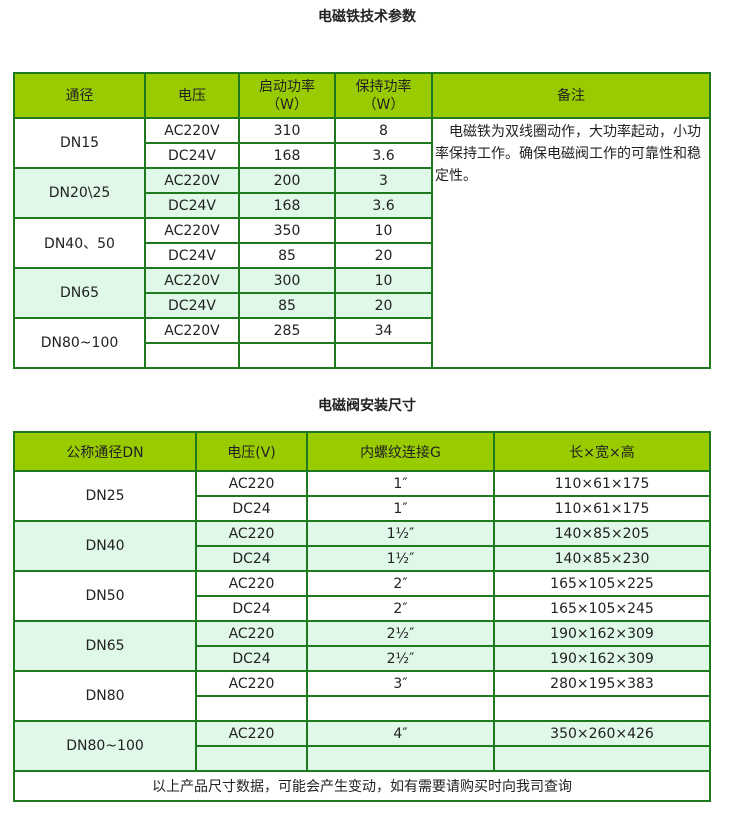  I want to click on hold-power-cell: 3.6, so click(383, 155).